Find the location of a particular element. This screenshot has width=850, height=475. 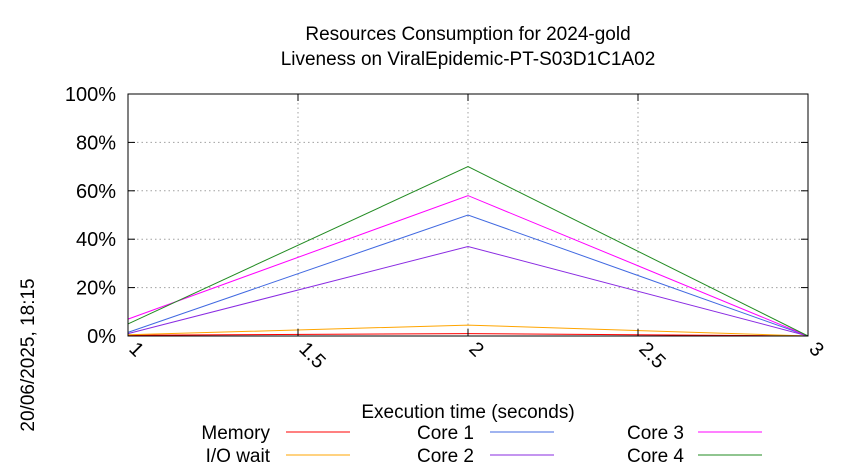

y-tick-label: 20% is located at coordinates (96, 289).